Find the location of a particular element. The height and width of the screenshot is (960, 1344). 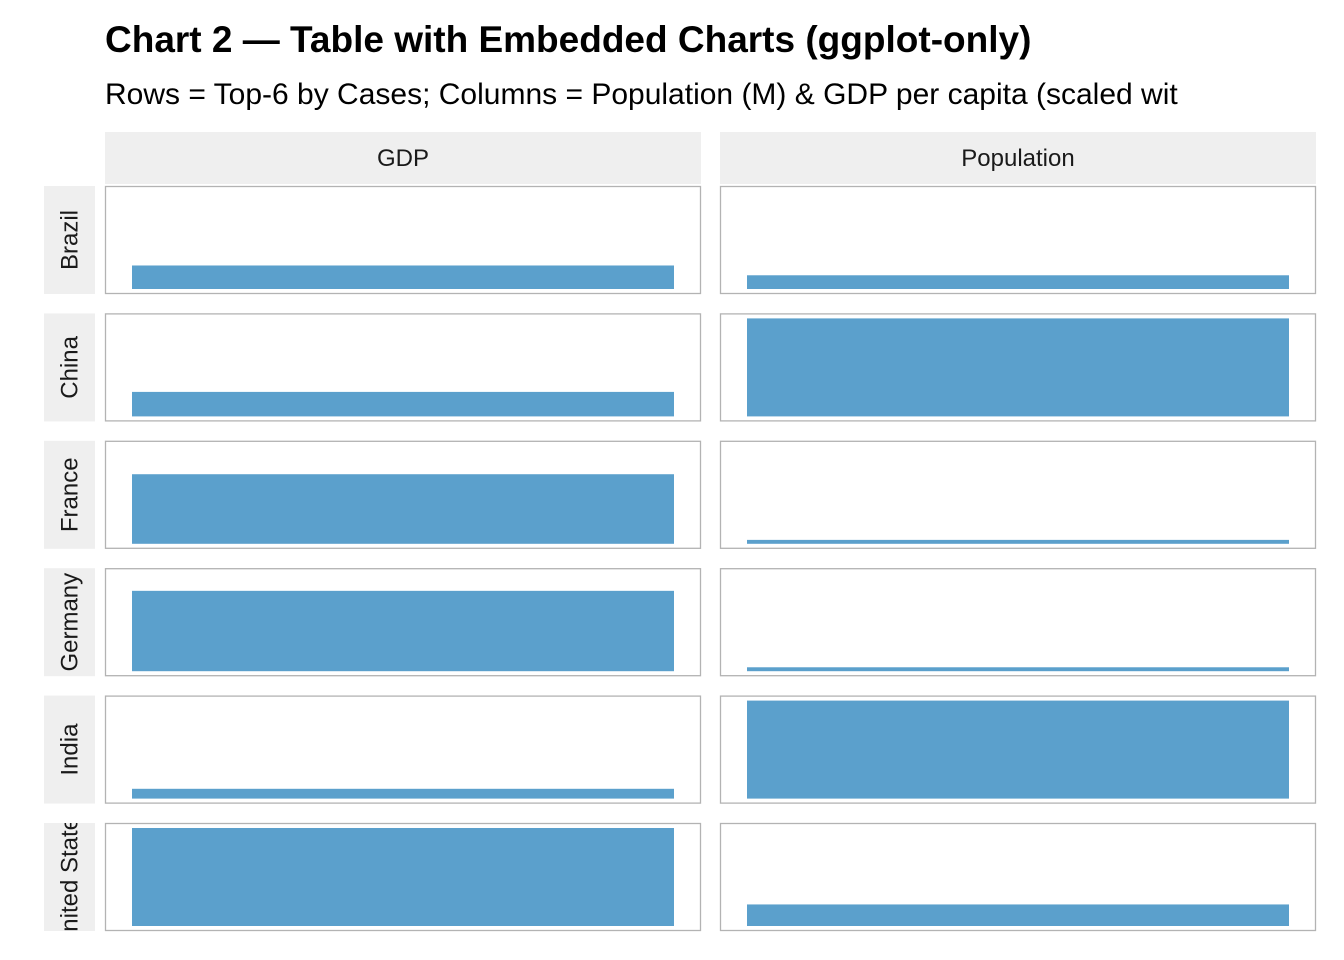

row-strip-label: Brazil is located at coordinates (70, 240).